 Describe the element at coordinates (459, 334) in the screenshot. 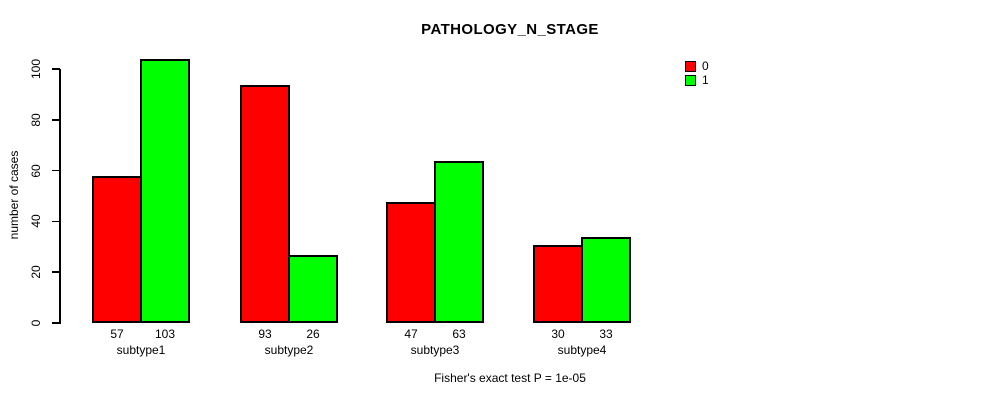

I see `bar-value-label: 63` at that location.